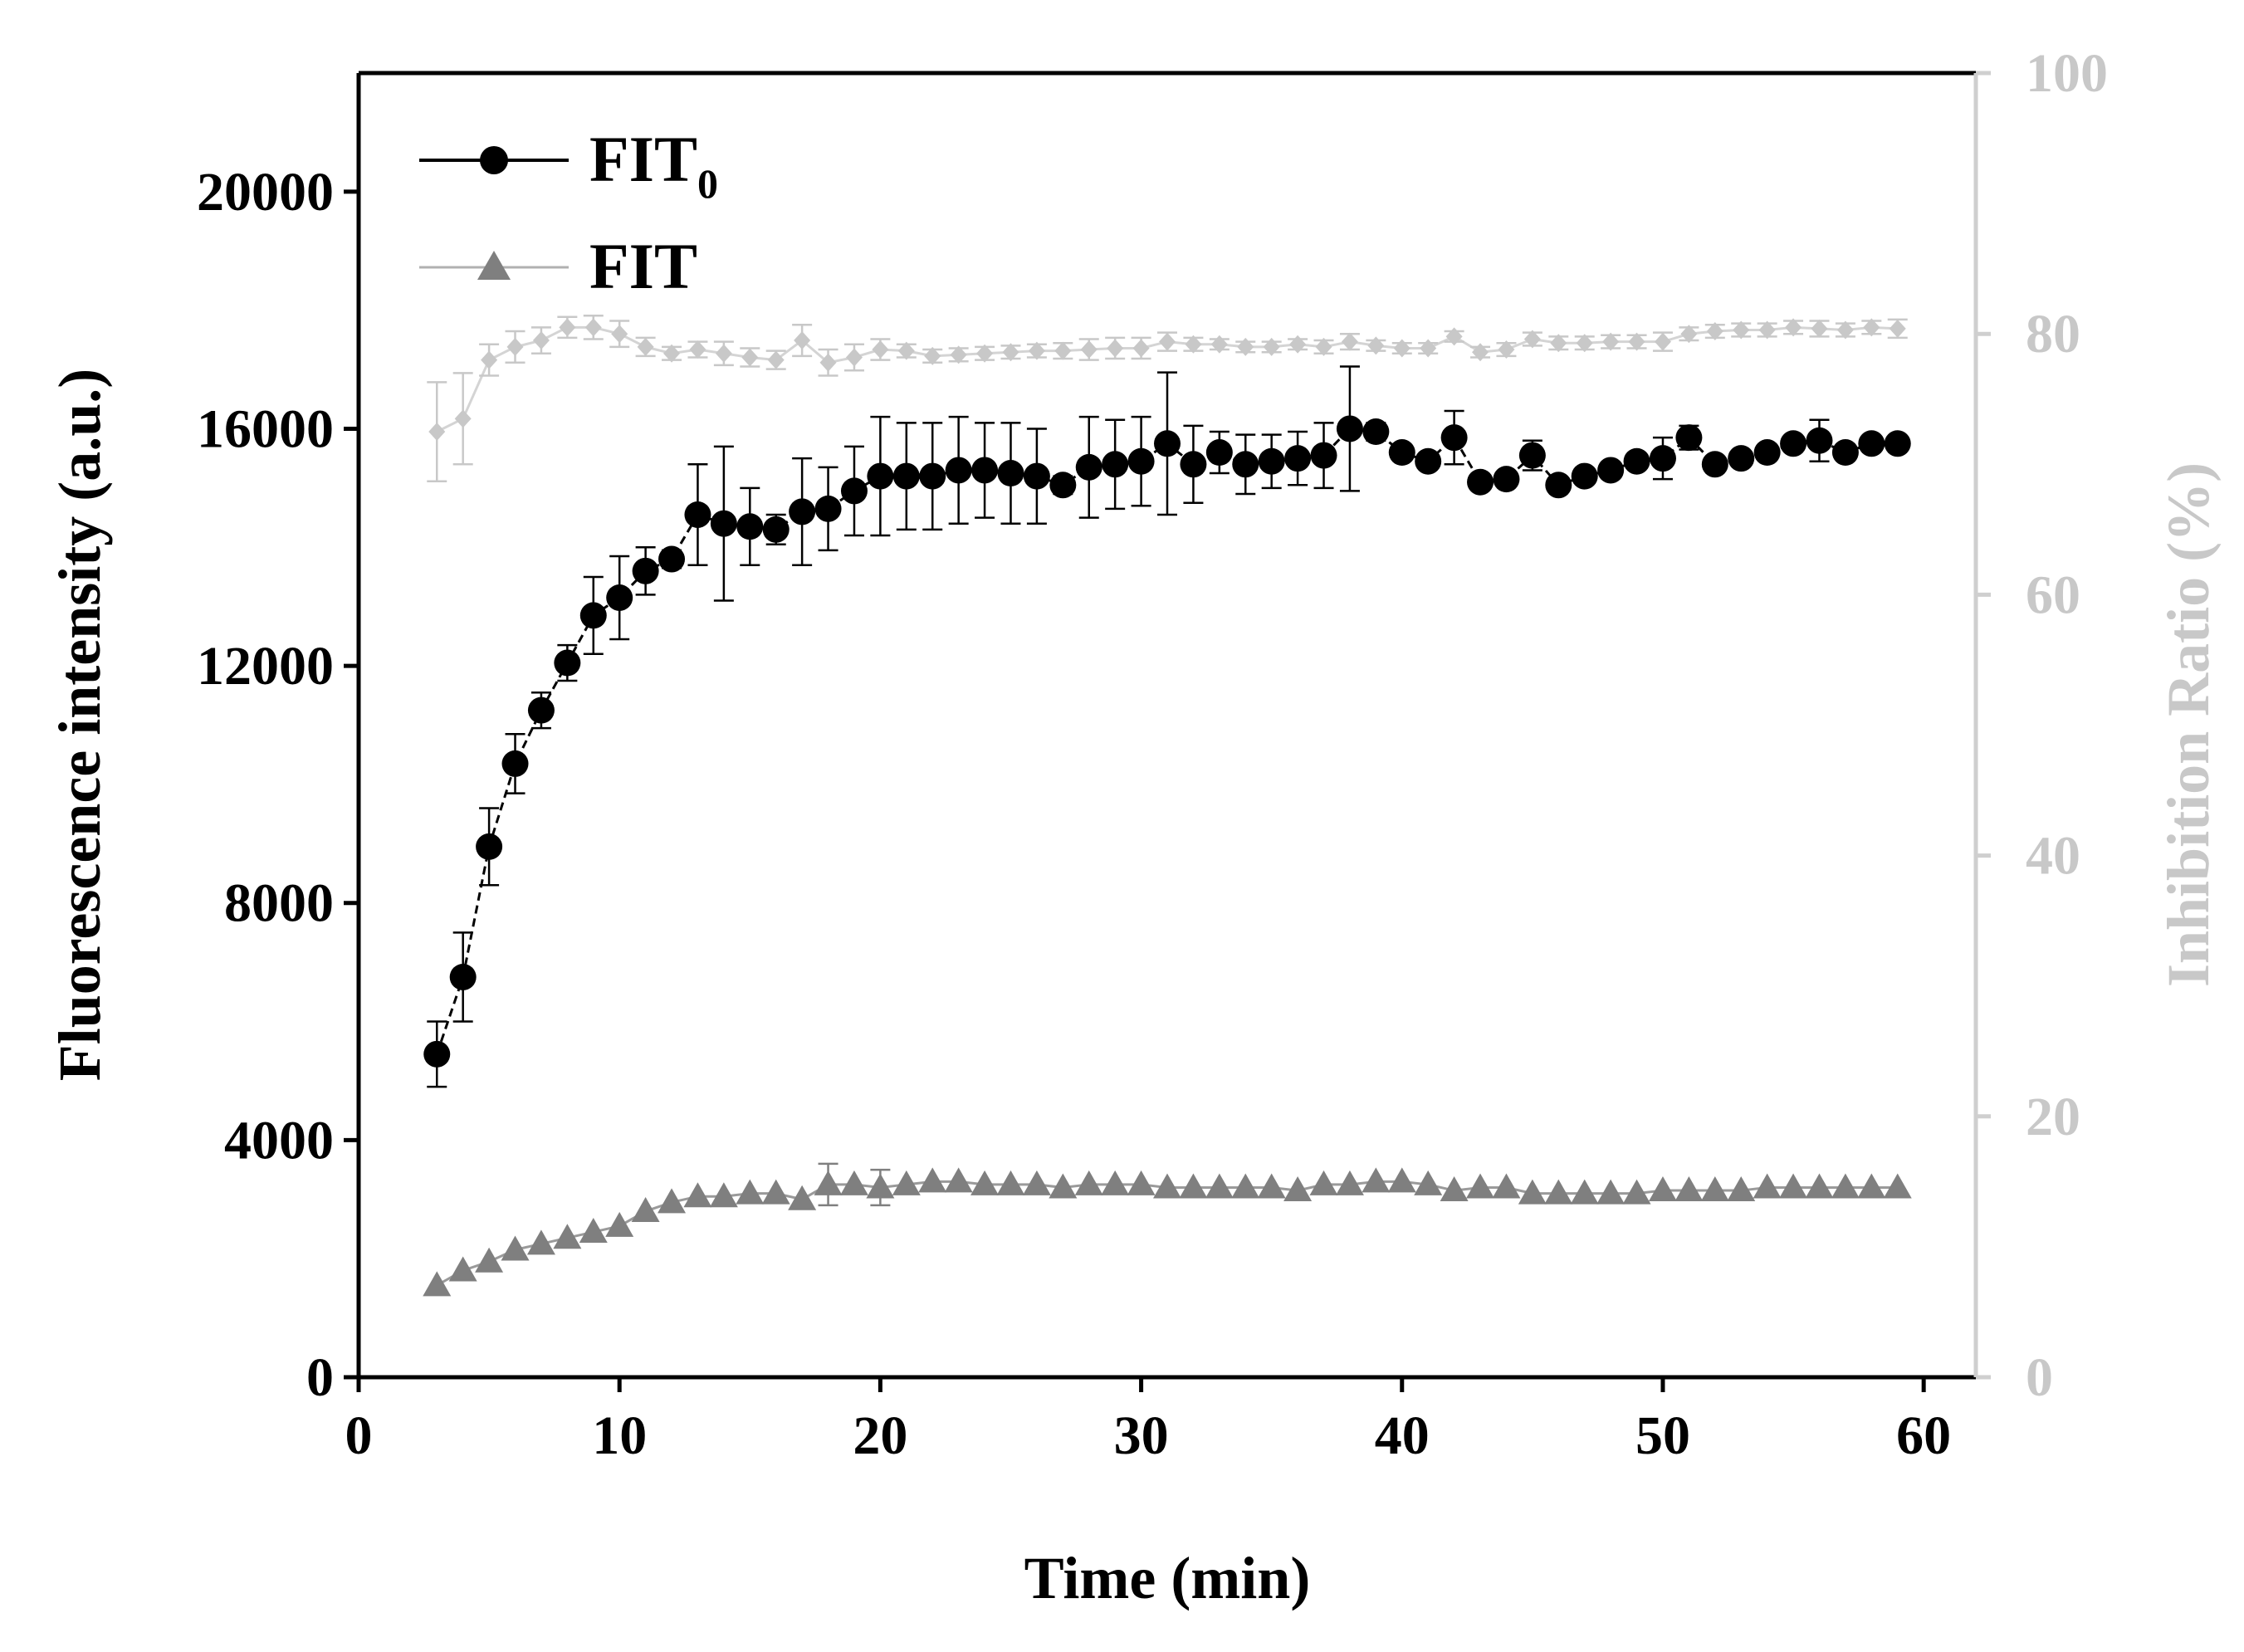  Describe the element at coordinates (265, 666) in the screenshot. I see `y-tick-label: 12000` at that location.